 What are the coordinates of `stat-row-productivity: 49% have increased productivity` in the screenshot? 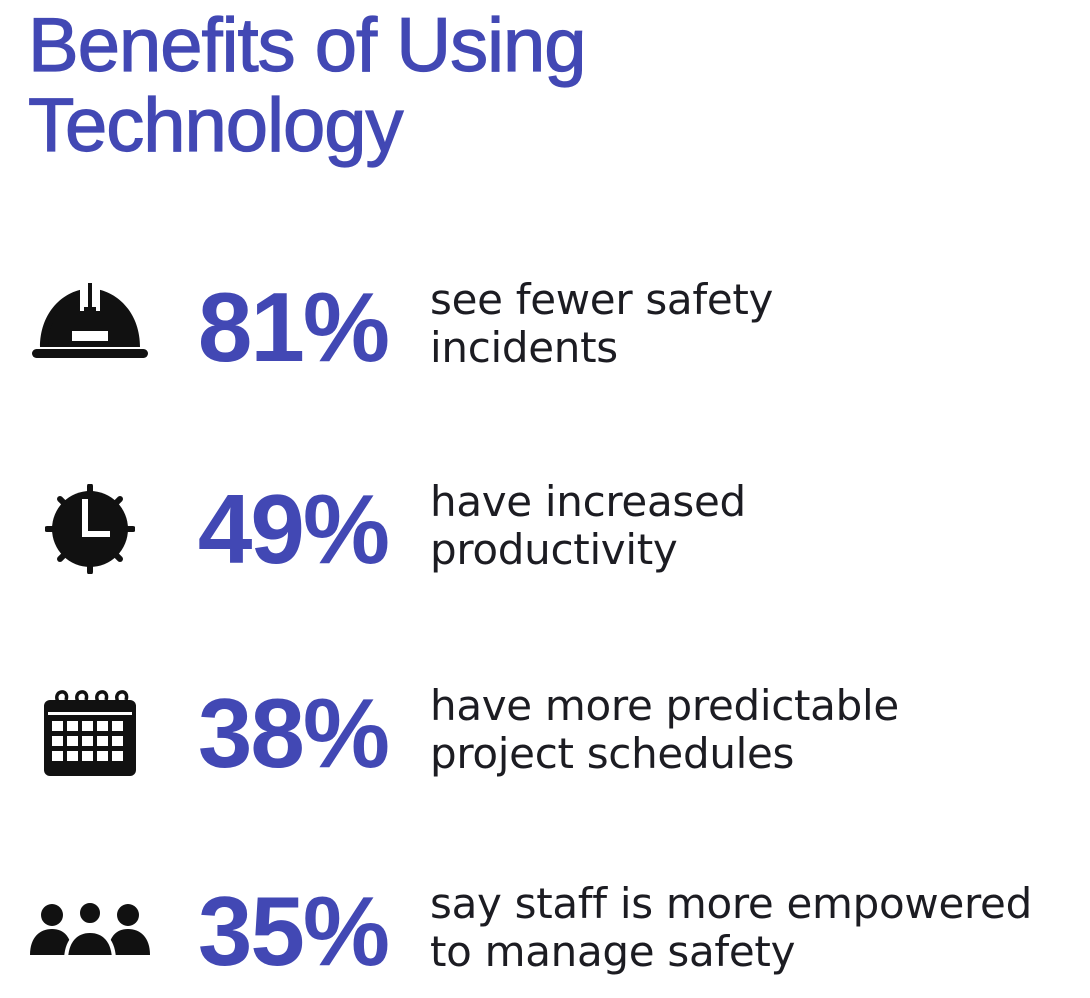 It's located at (545, 529).